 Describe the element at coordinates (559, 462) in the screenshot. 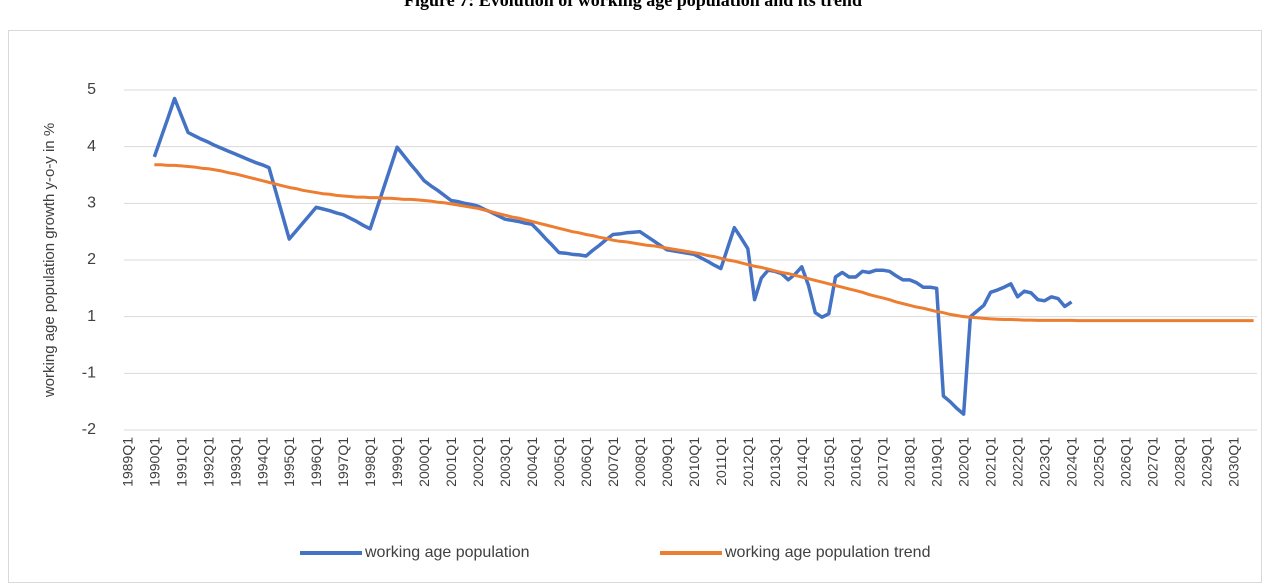

I see `x-tick-label: 2005Q1` at that location.